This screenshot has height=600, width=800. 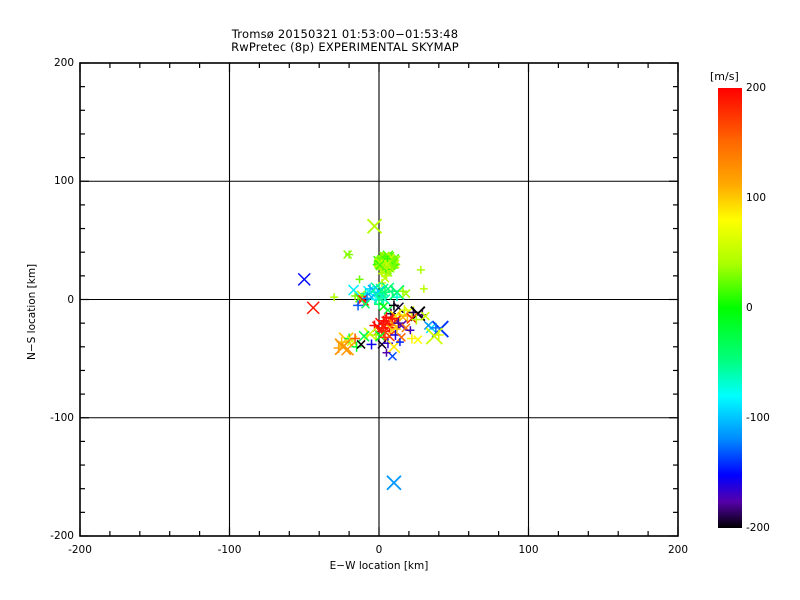 What do you see at coordinates (678, 550) in the screenshot?
I see `x-tick-label: 200` at bounding box center [678, 550].